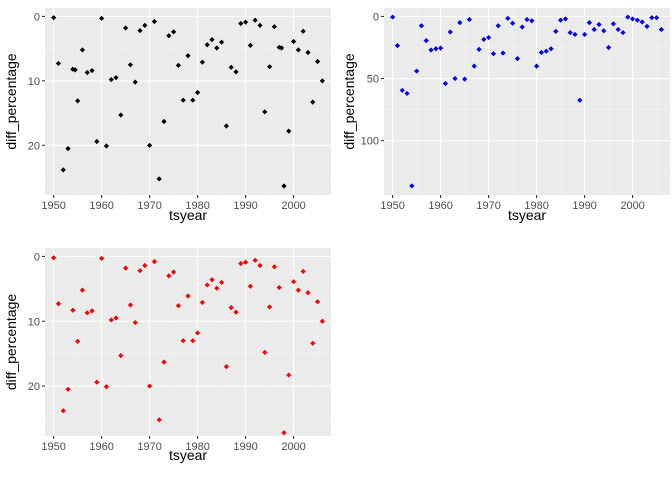 This screenshot has height=480, width=672. What do you see at coordinates (11, 101) in the screenshot?
I see `y-axis-title: diff_percentage` at bounding box center [11, 101].